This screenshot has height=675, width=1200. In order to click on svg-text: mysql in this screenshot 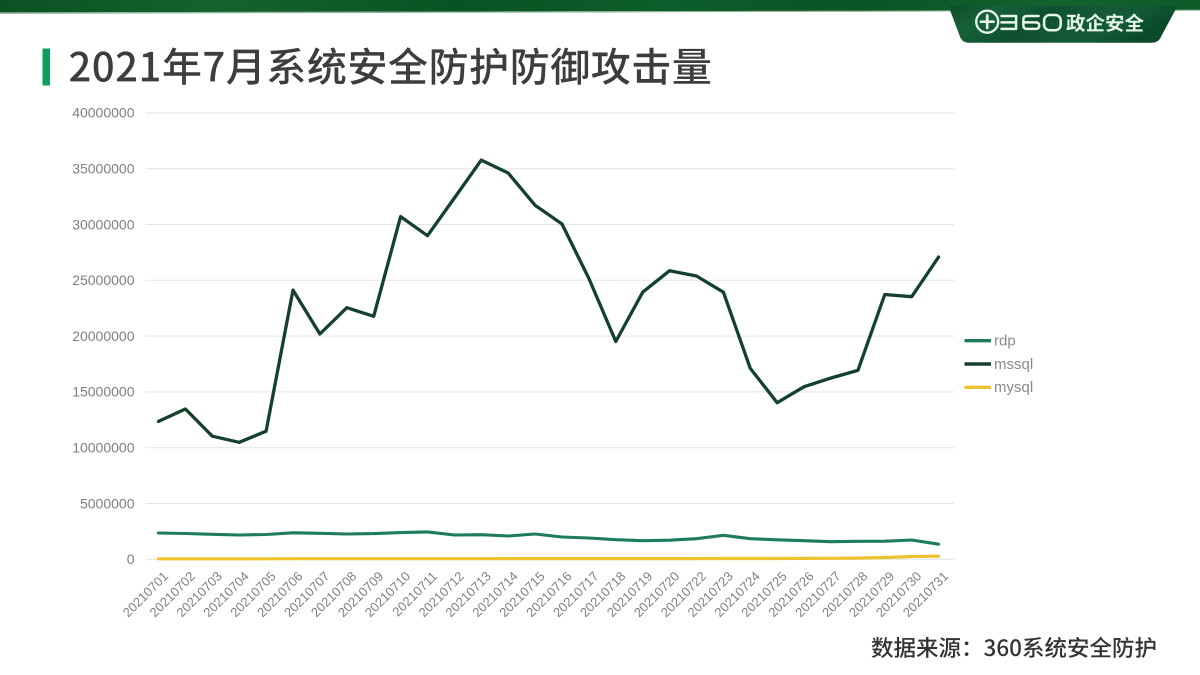, I will do `click(1013, 387)`.